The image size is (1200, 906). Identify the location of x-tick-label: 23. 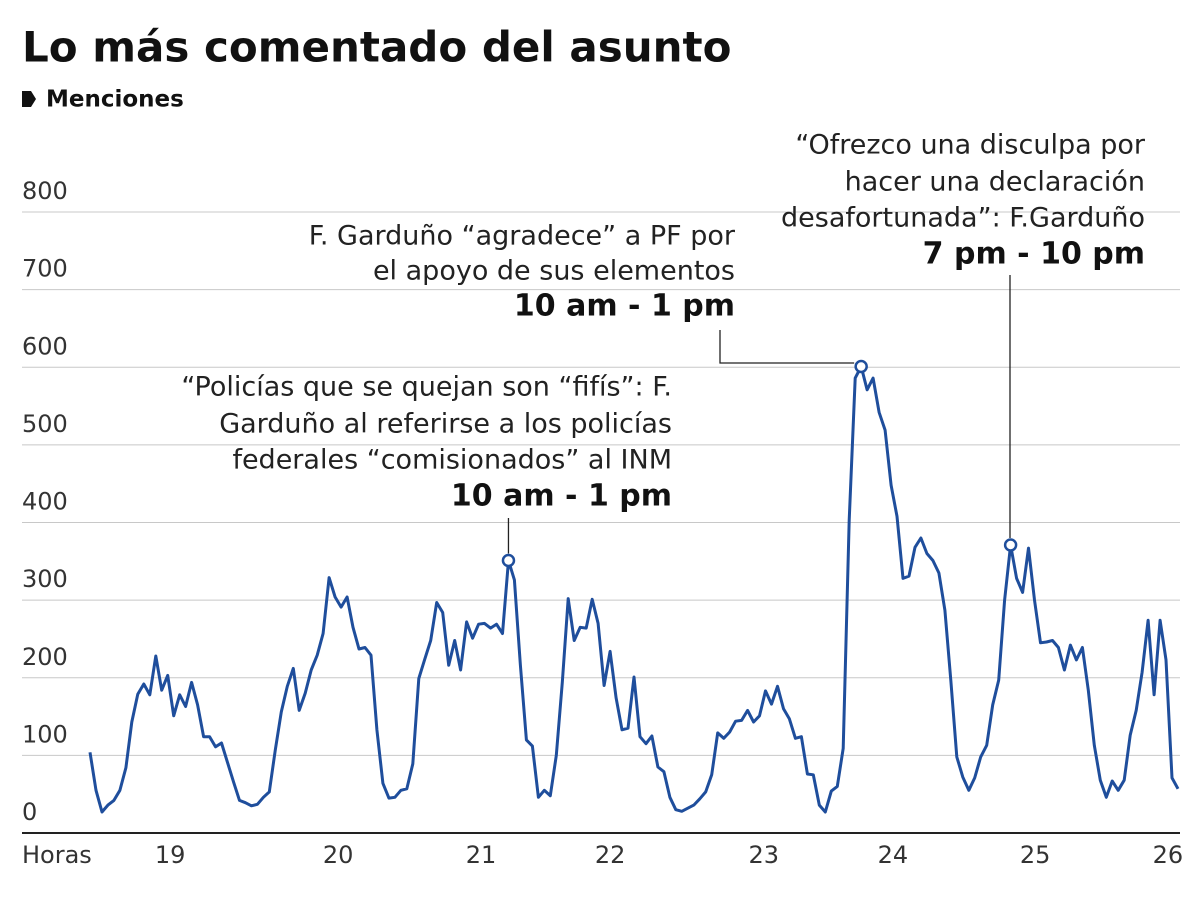
(763, 855).